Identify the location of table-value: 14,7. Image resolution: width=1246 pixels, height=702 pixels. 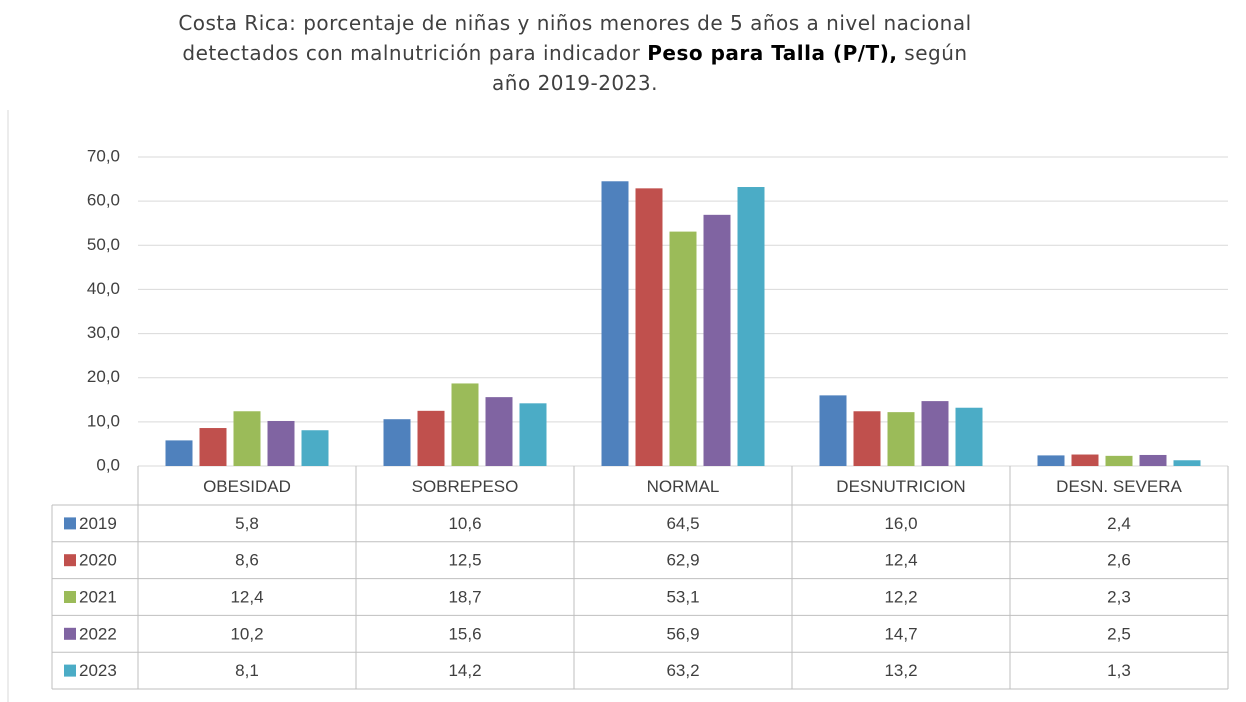
(900, 633).